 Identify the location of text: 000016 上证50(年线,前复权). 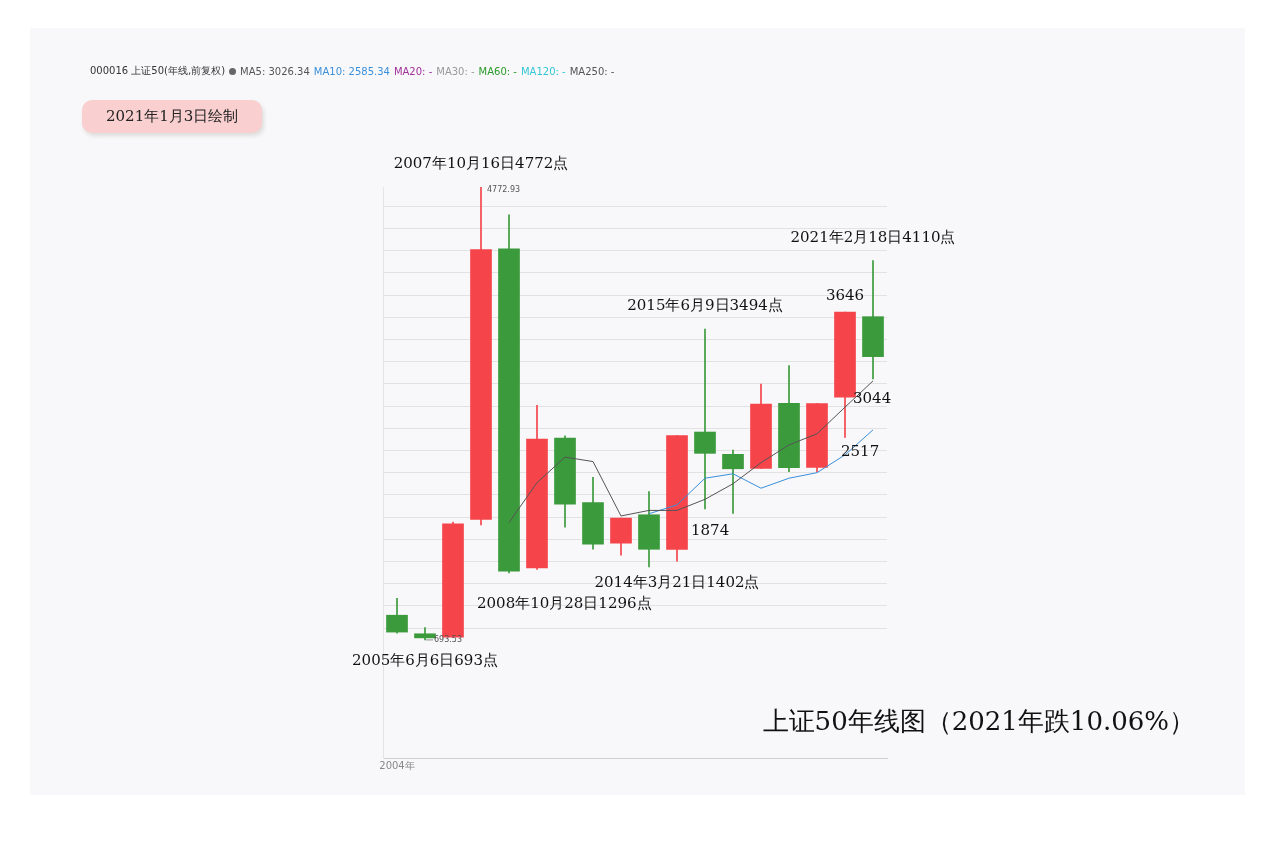
(158, 71).